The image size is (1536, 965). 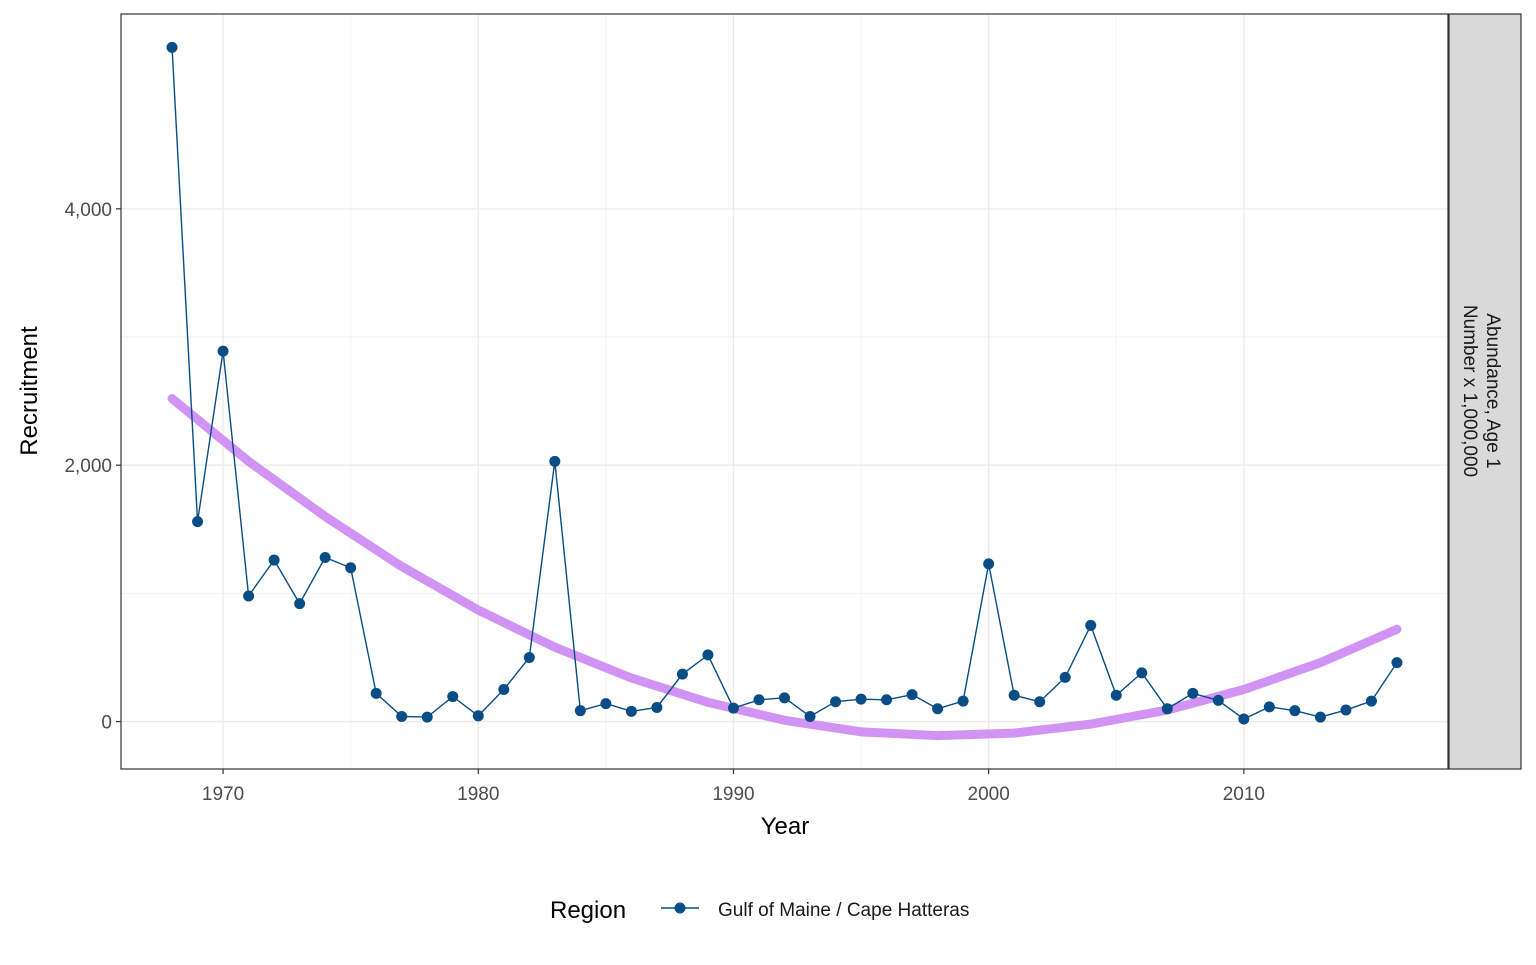 I want to click on y-tick-label: 0, so click(x=106, y=723).